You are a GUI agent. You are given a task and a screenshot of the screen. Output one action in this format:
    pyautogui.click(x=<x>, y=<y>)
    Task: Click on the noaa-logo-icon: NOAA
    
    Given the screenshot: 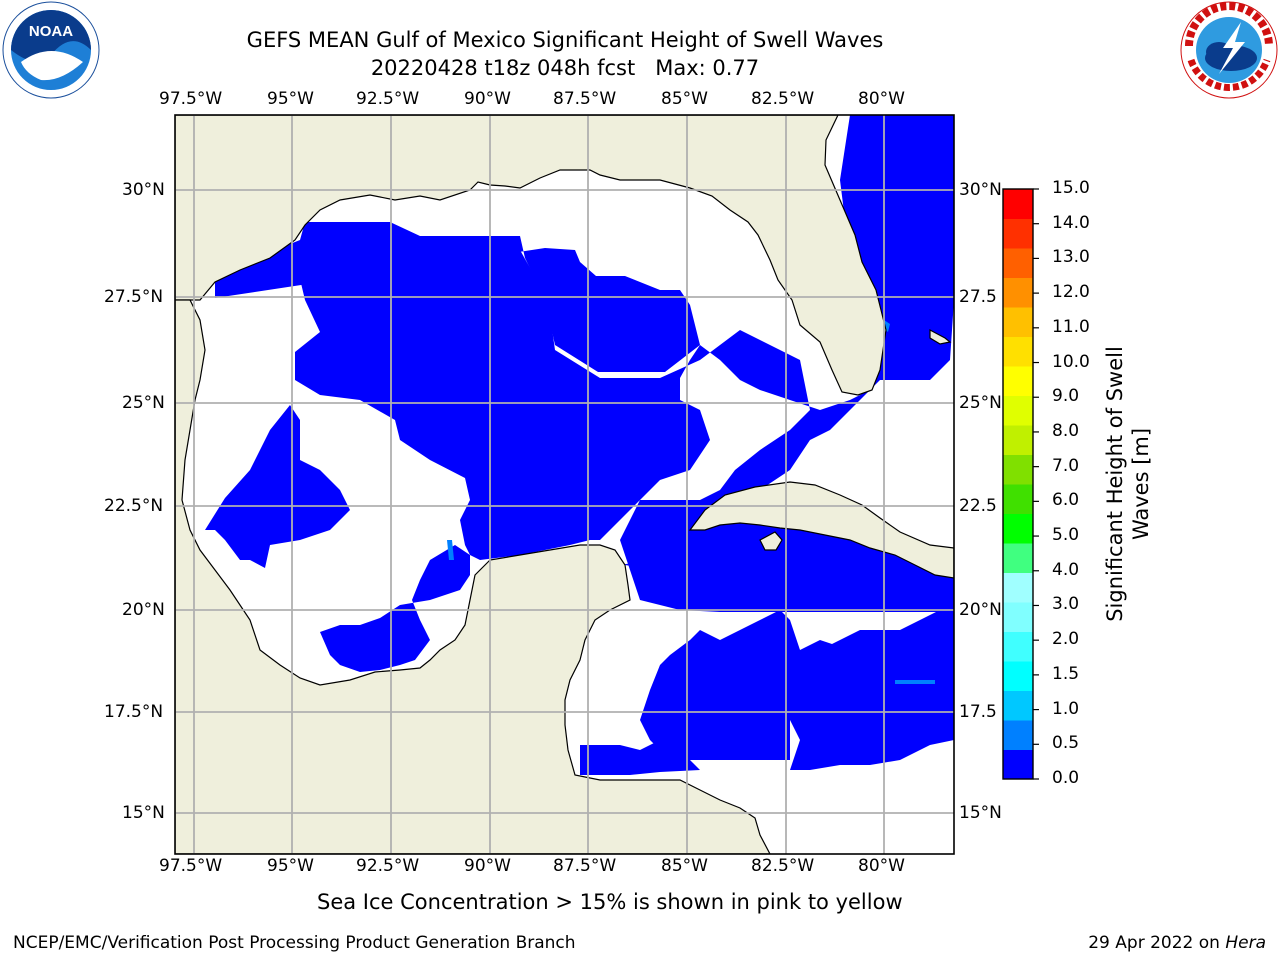 What is the action you would take?
    pyautogui.click(x=51, y=50)
    